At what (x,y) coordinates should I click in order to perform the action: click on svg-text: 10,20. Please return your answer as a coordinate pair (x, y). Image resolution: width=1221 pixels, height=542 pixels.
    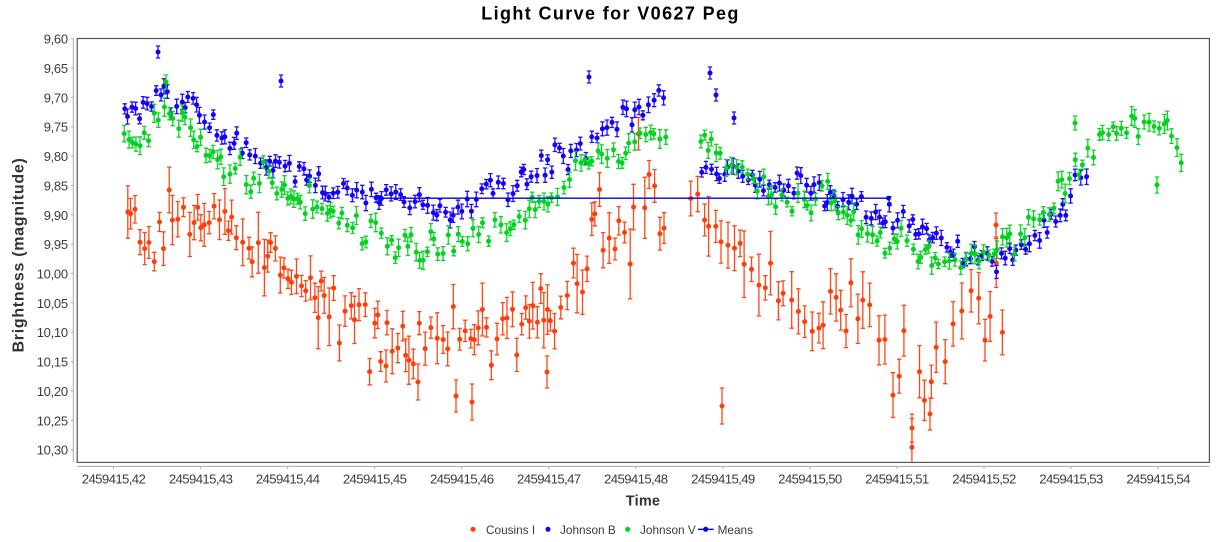
    Looking at the image, I should click on (52, 391).